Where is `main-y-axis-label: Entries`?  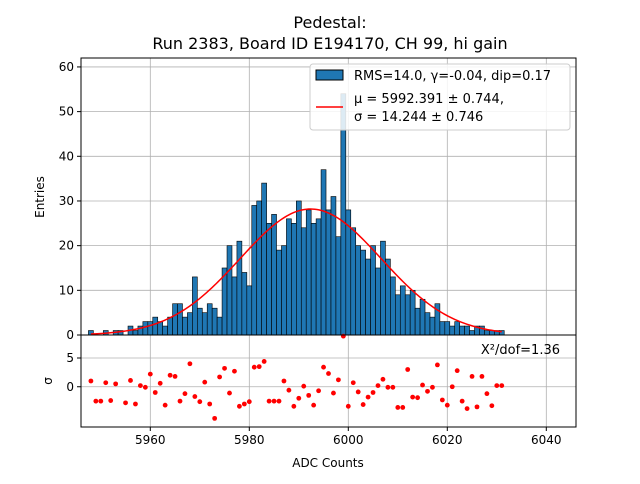
main-y-axis-label: Entries is located at coordinates (40, 197).